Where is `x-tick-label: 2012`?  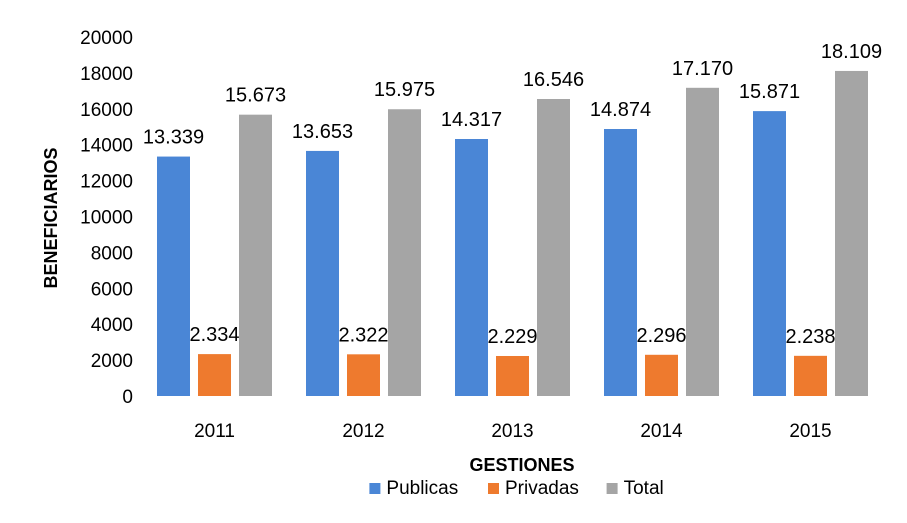
x-tick-label: 2012 is located at coordinates (363, 431).